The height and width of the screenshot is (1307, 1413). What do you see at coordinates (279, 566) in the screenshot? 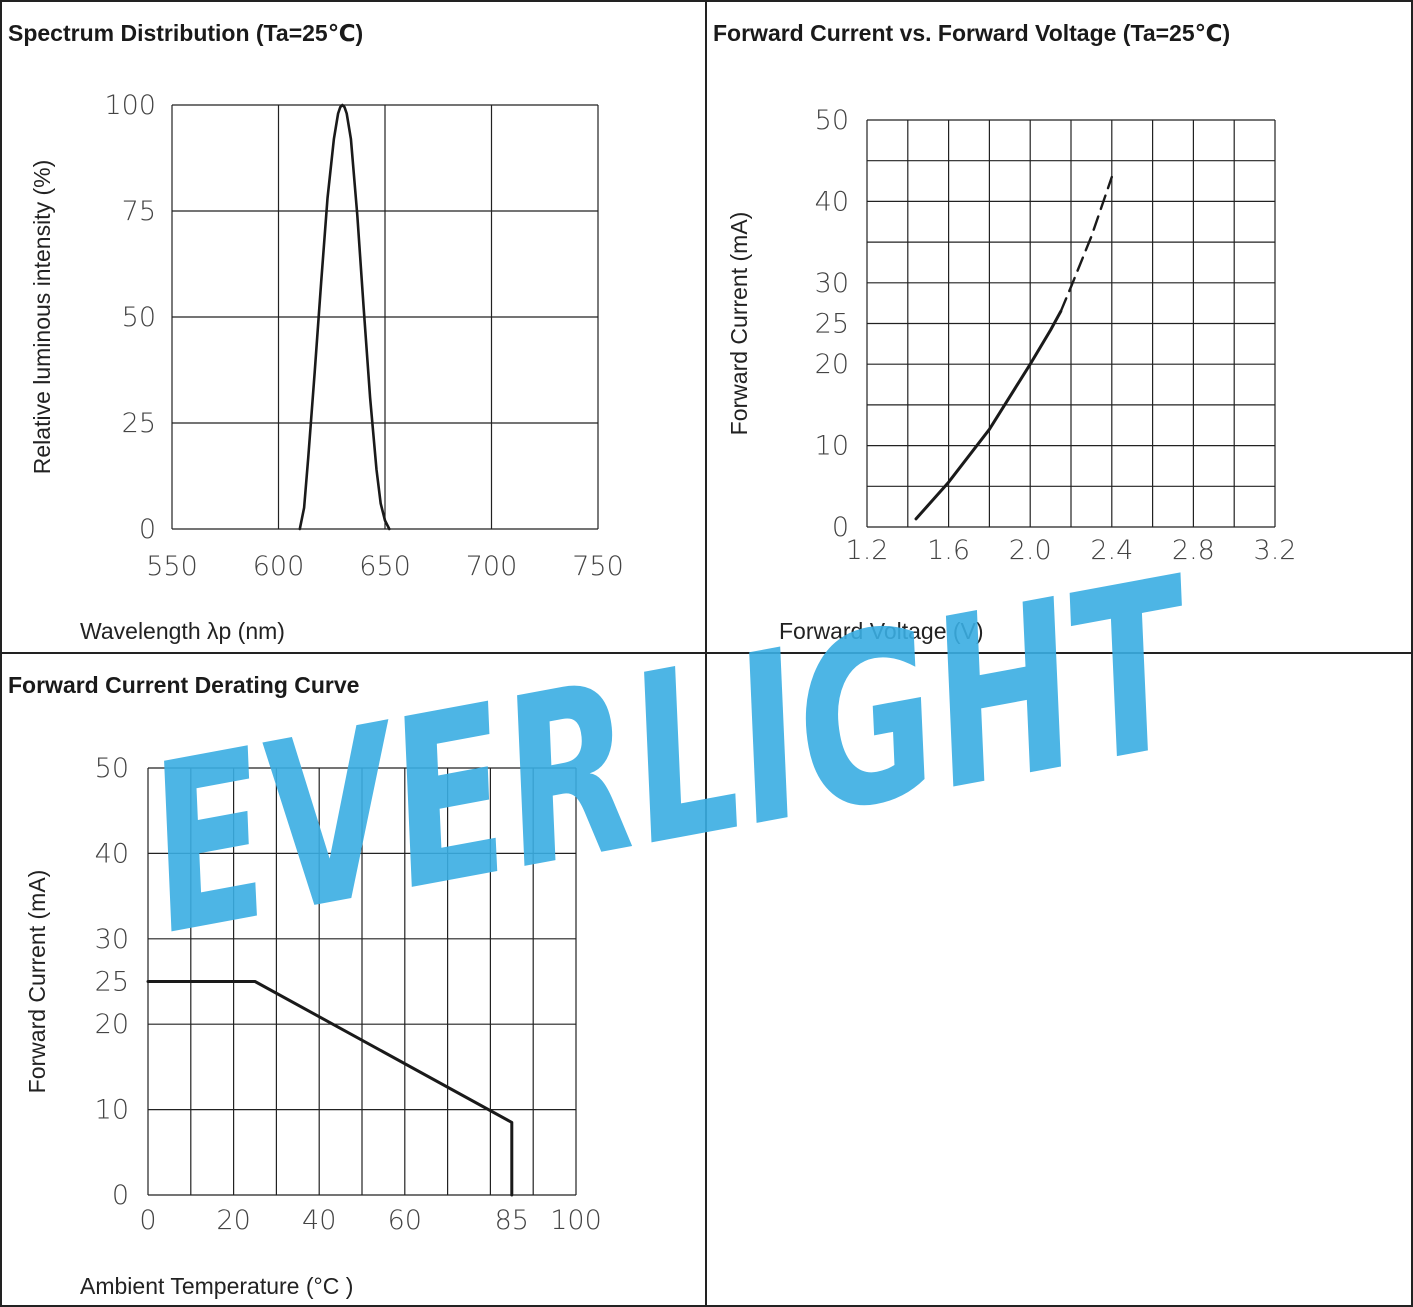
I see `x-tick-label: 600` at bounding box center [279, 566].